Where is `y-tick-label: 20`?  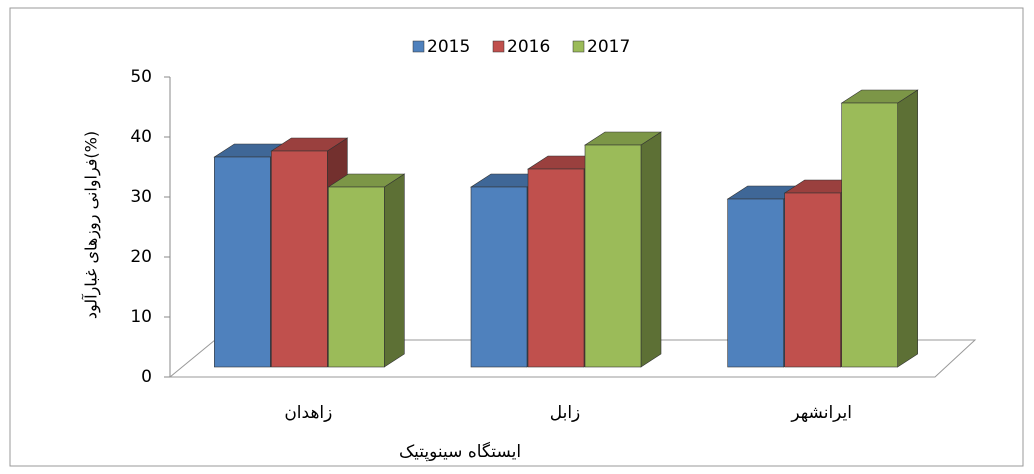
y-tick-label: 20 is located at coordinates (141, 257).